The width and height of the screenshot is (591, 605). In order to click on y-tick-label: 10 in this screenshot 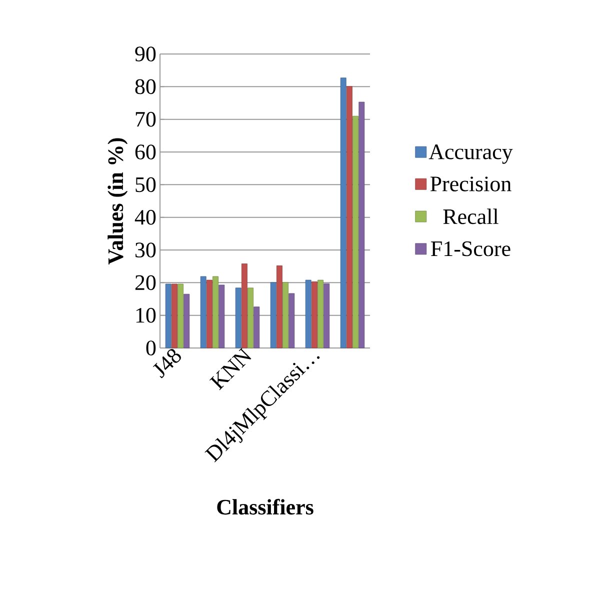, I will do `click(146, 315)`.